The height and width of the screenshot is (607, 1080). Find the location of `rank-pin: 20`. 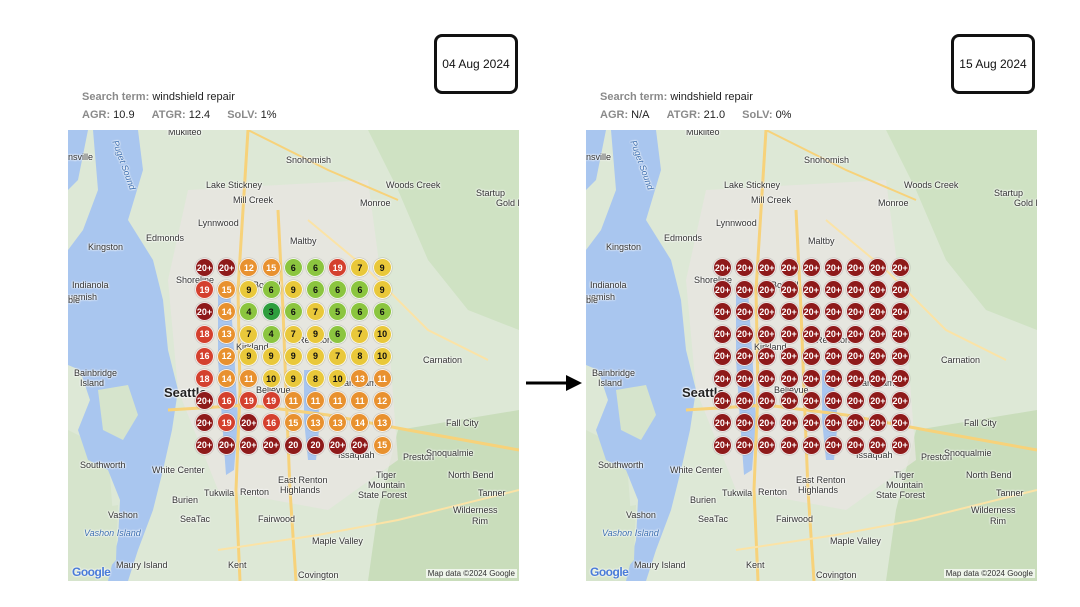

rank-pin: 20 is located at coordinates (315, 445).